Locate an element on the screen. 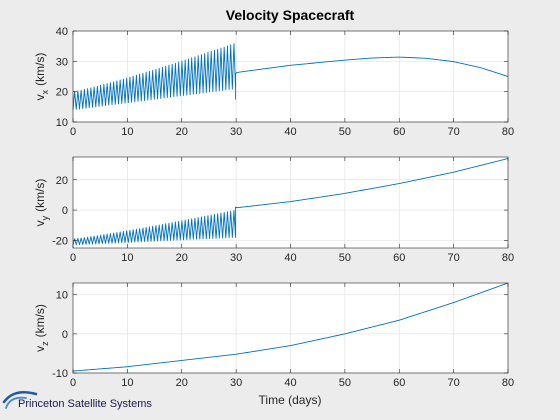  x-tick-label-vy-70: 70 is located at coordinates (454, 258).